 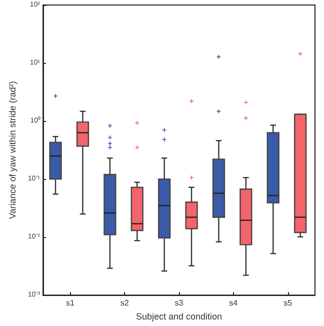 What do you see at coordinates (13, 150) in the screenshot?
I see `y-axis-title: Variance of yaw within stride (rad²)` at bounding box center [13, 150].